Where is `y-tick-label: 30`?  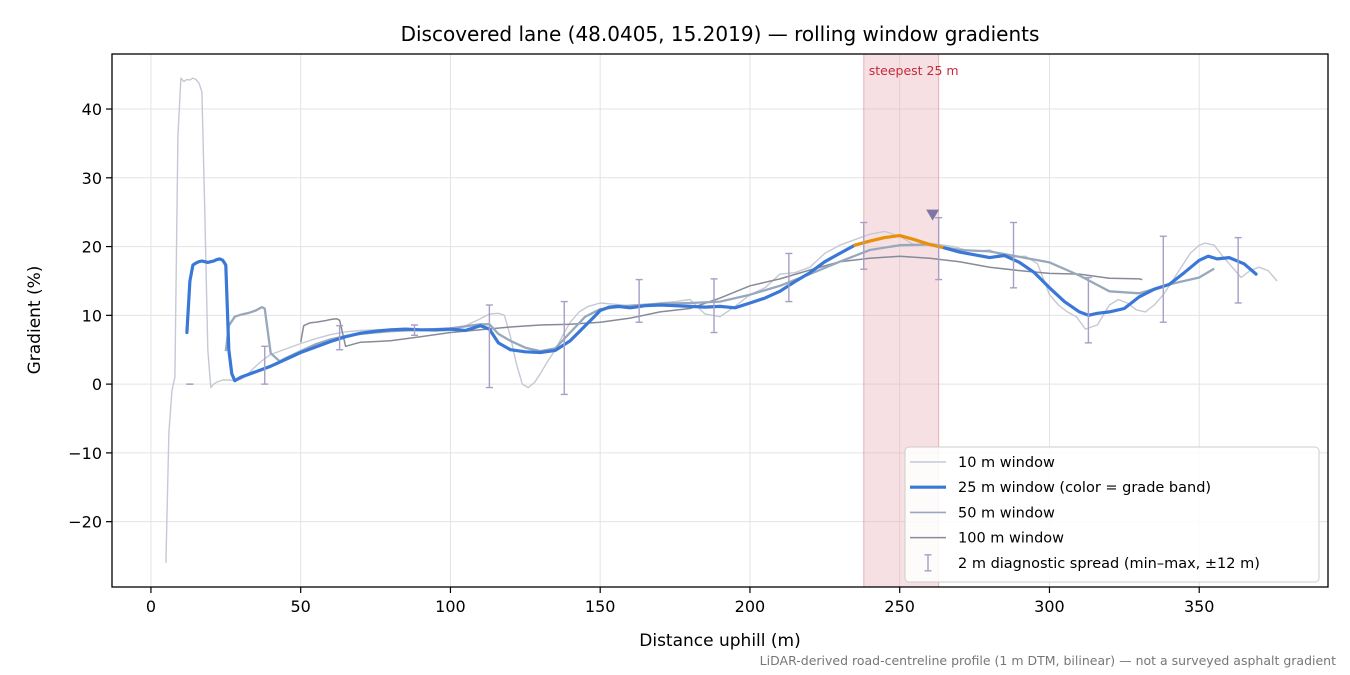
y-tick-label: 30 is located at coordinates (92, 178).